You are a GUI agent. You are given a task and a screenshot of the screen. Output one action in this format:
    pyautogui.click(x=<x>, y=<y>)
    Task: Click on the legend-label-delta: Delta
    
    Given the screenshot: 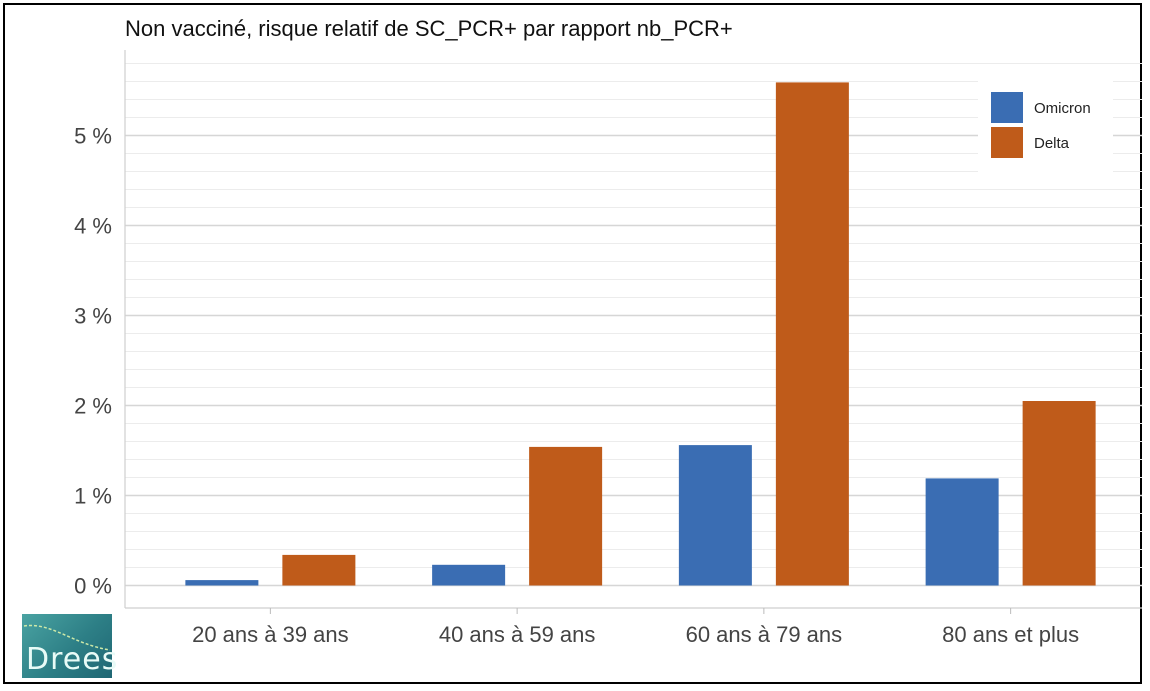 What is the action you would take?
    pyautogui.click(x=1052, y=143)
    